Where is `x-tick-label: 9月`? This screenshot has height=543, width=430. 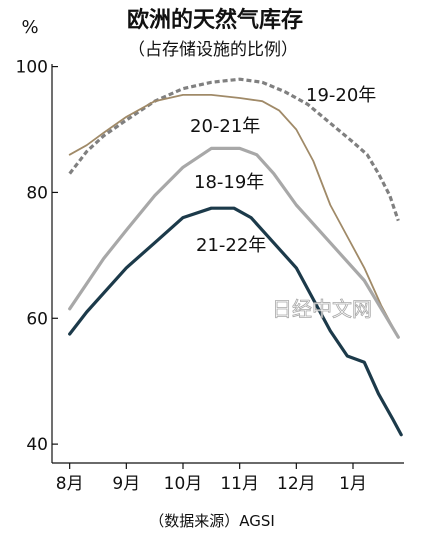 x-tick-label: 9月 is located at coordinates (126, 484).